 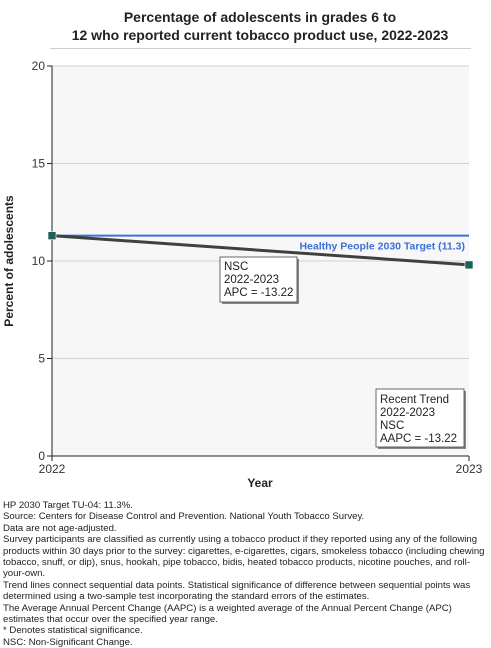 What do you see at coordinates (469, 469) in the screenshot?
I see `x-tick-label: 2023` at bounding box center [469, 469].